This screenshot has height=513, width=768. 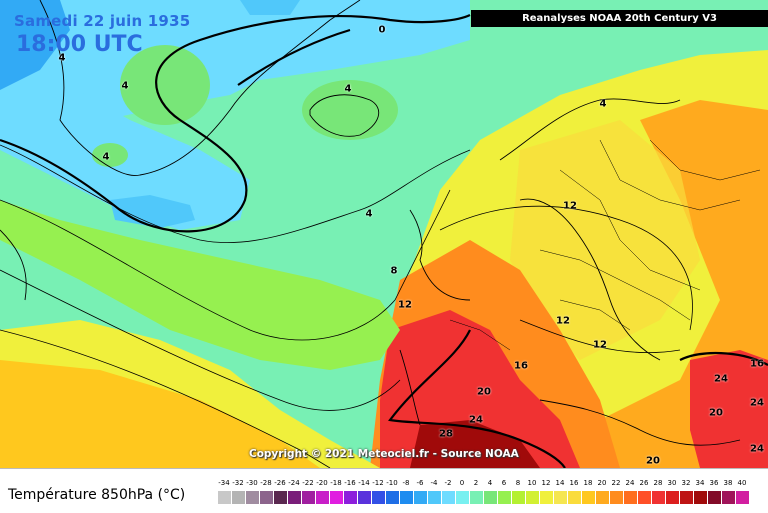 I want to click on legend-tick-label: 34, so click(x=700, y=483).